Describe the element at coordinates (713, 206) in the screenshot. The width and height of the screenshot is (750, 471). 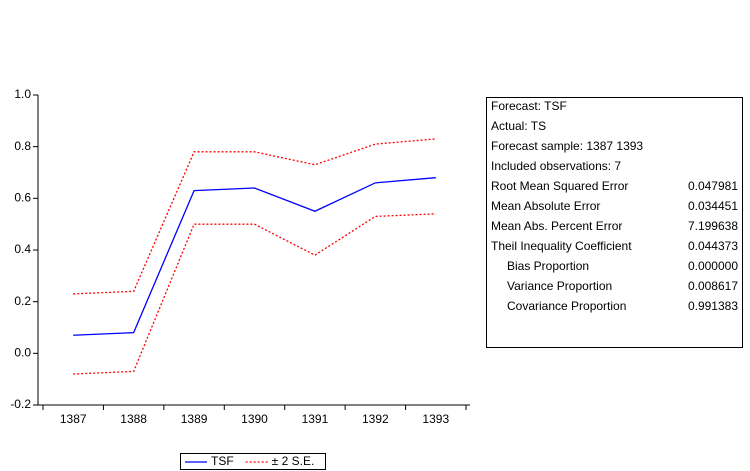
I see `stats-value: 0.034451` at that location.